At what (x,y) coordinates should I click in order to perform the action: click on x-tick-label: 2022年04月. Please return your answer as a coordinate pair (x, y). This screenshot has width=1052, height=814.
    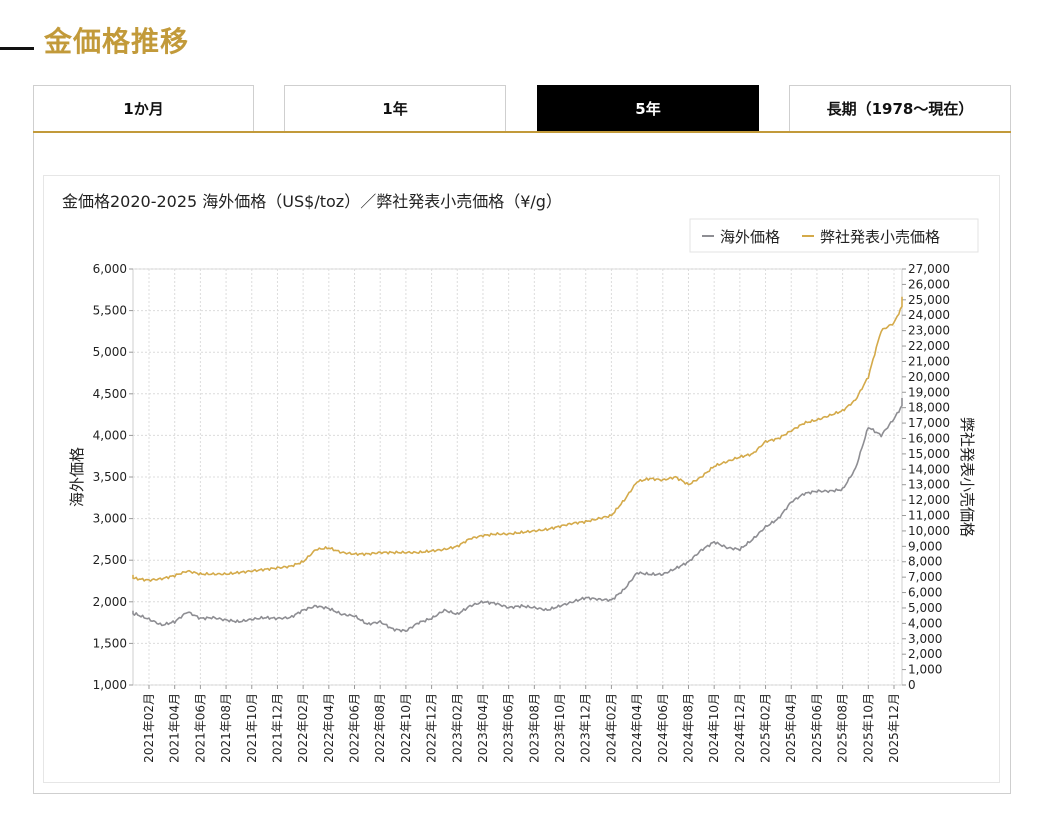
    Looking at the image, I should click on (329, 728).